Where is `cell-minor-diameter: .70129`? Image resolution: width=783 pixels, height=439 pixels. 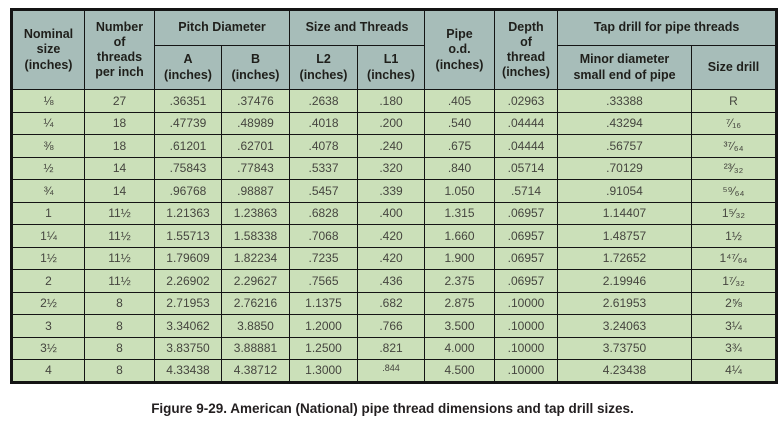
cell-minor-diameter: .70129 is located at coordinates (624, 168).